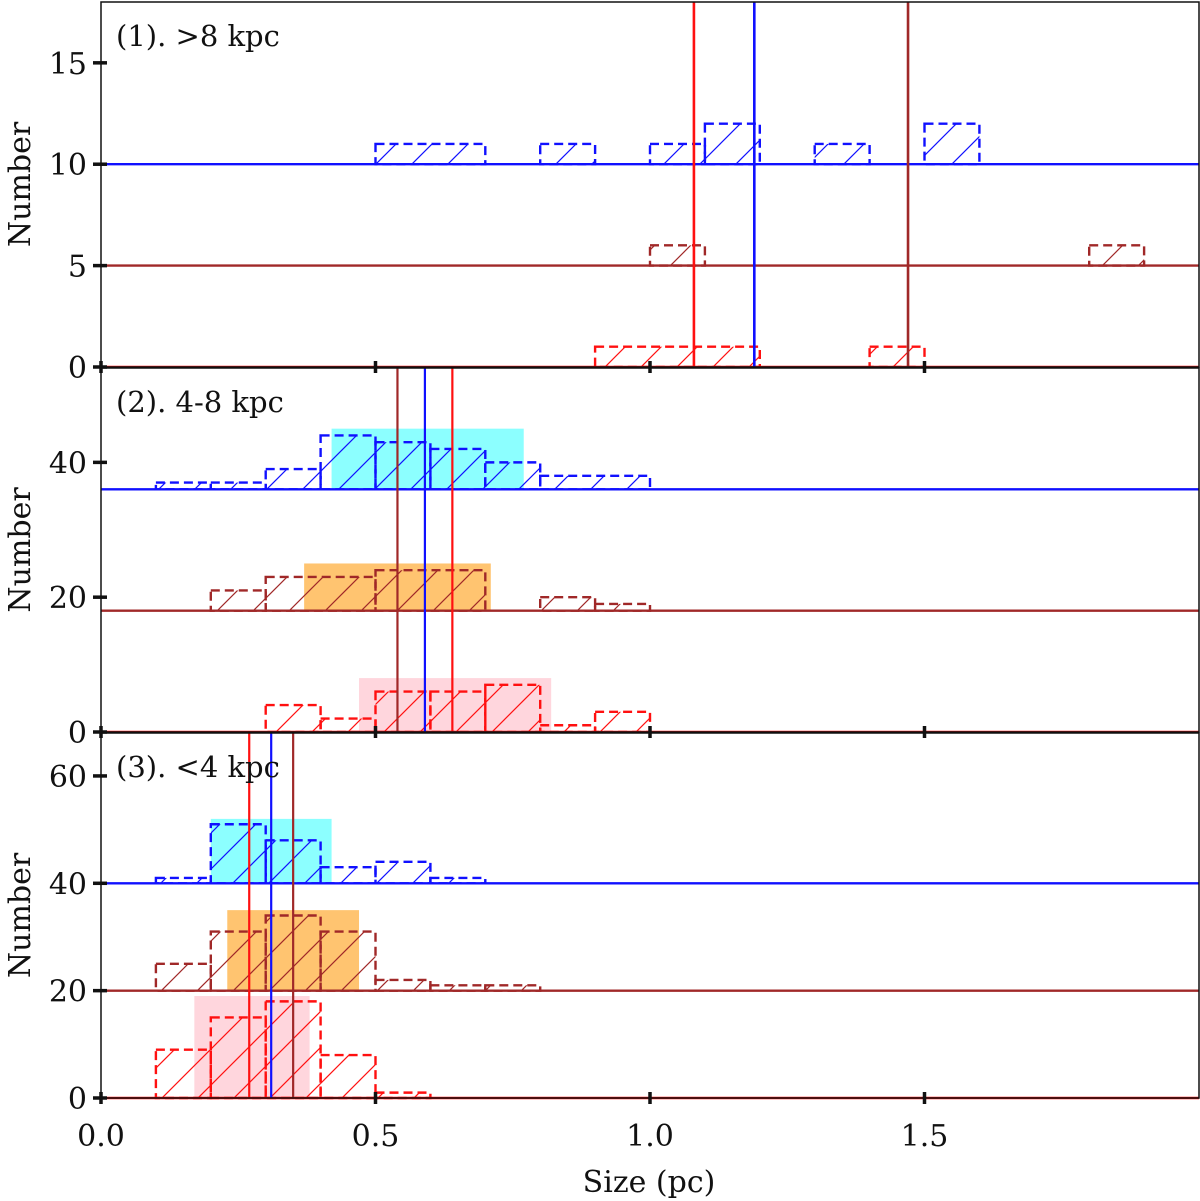  What do you see at coordinates (101, 1136) in the screenshot?
I see `x-tick-label: 0.0` at bounding box center [101, 1136].